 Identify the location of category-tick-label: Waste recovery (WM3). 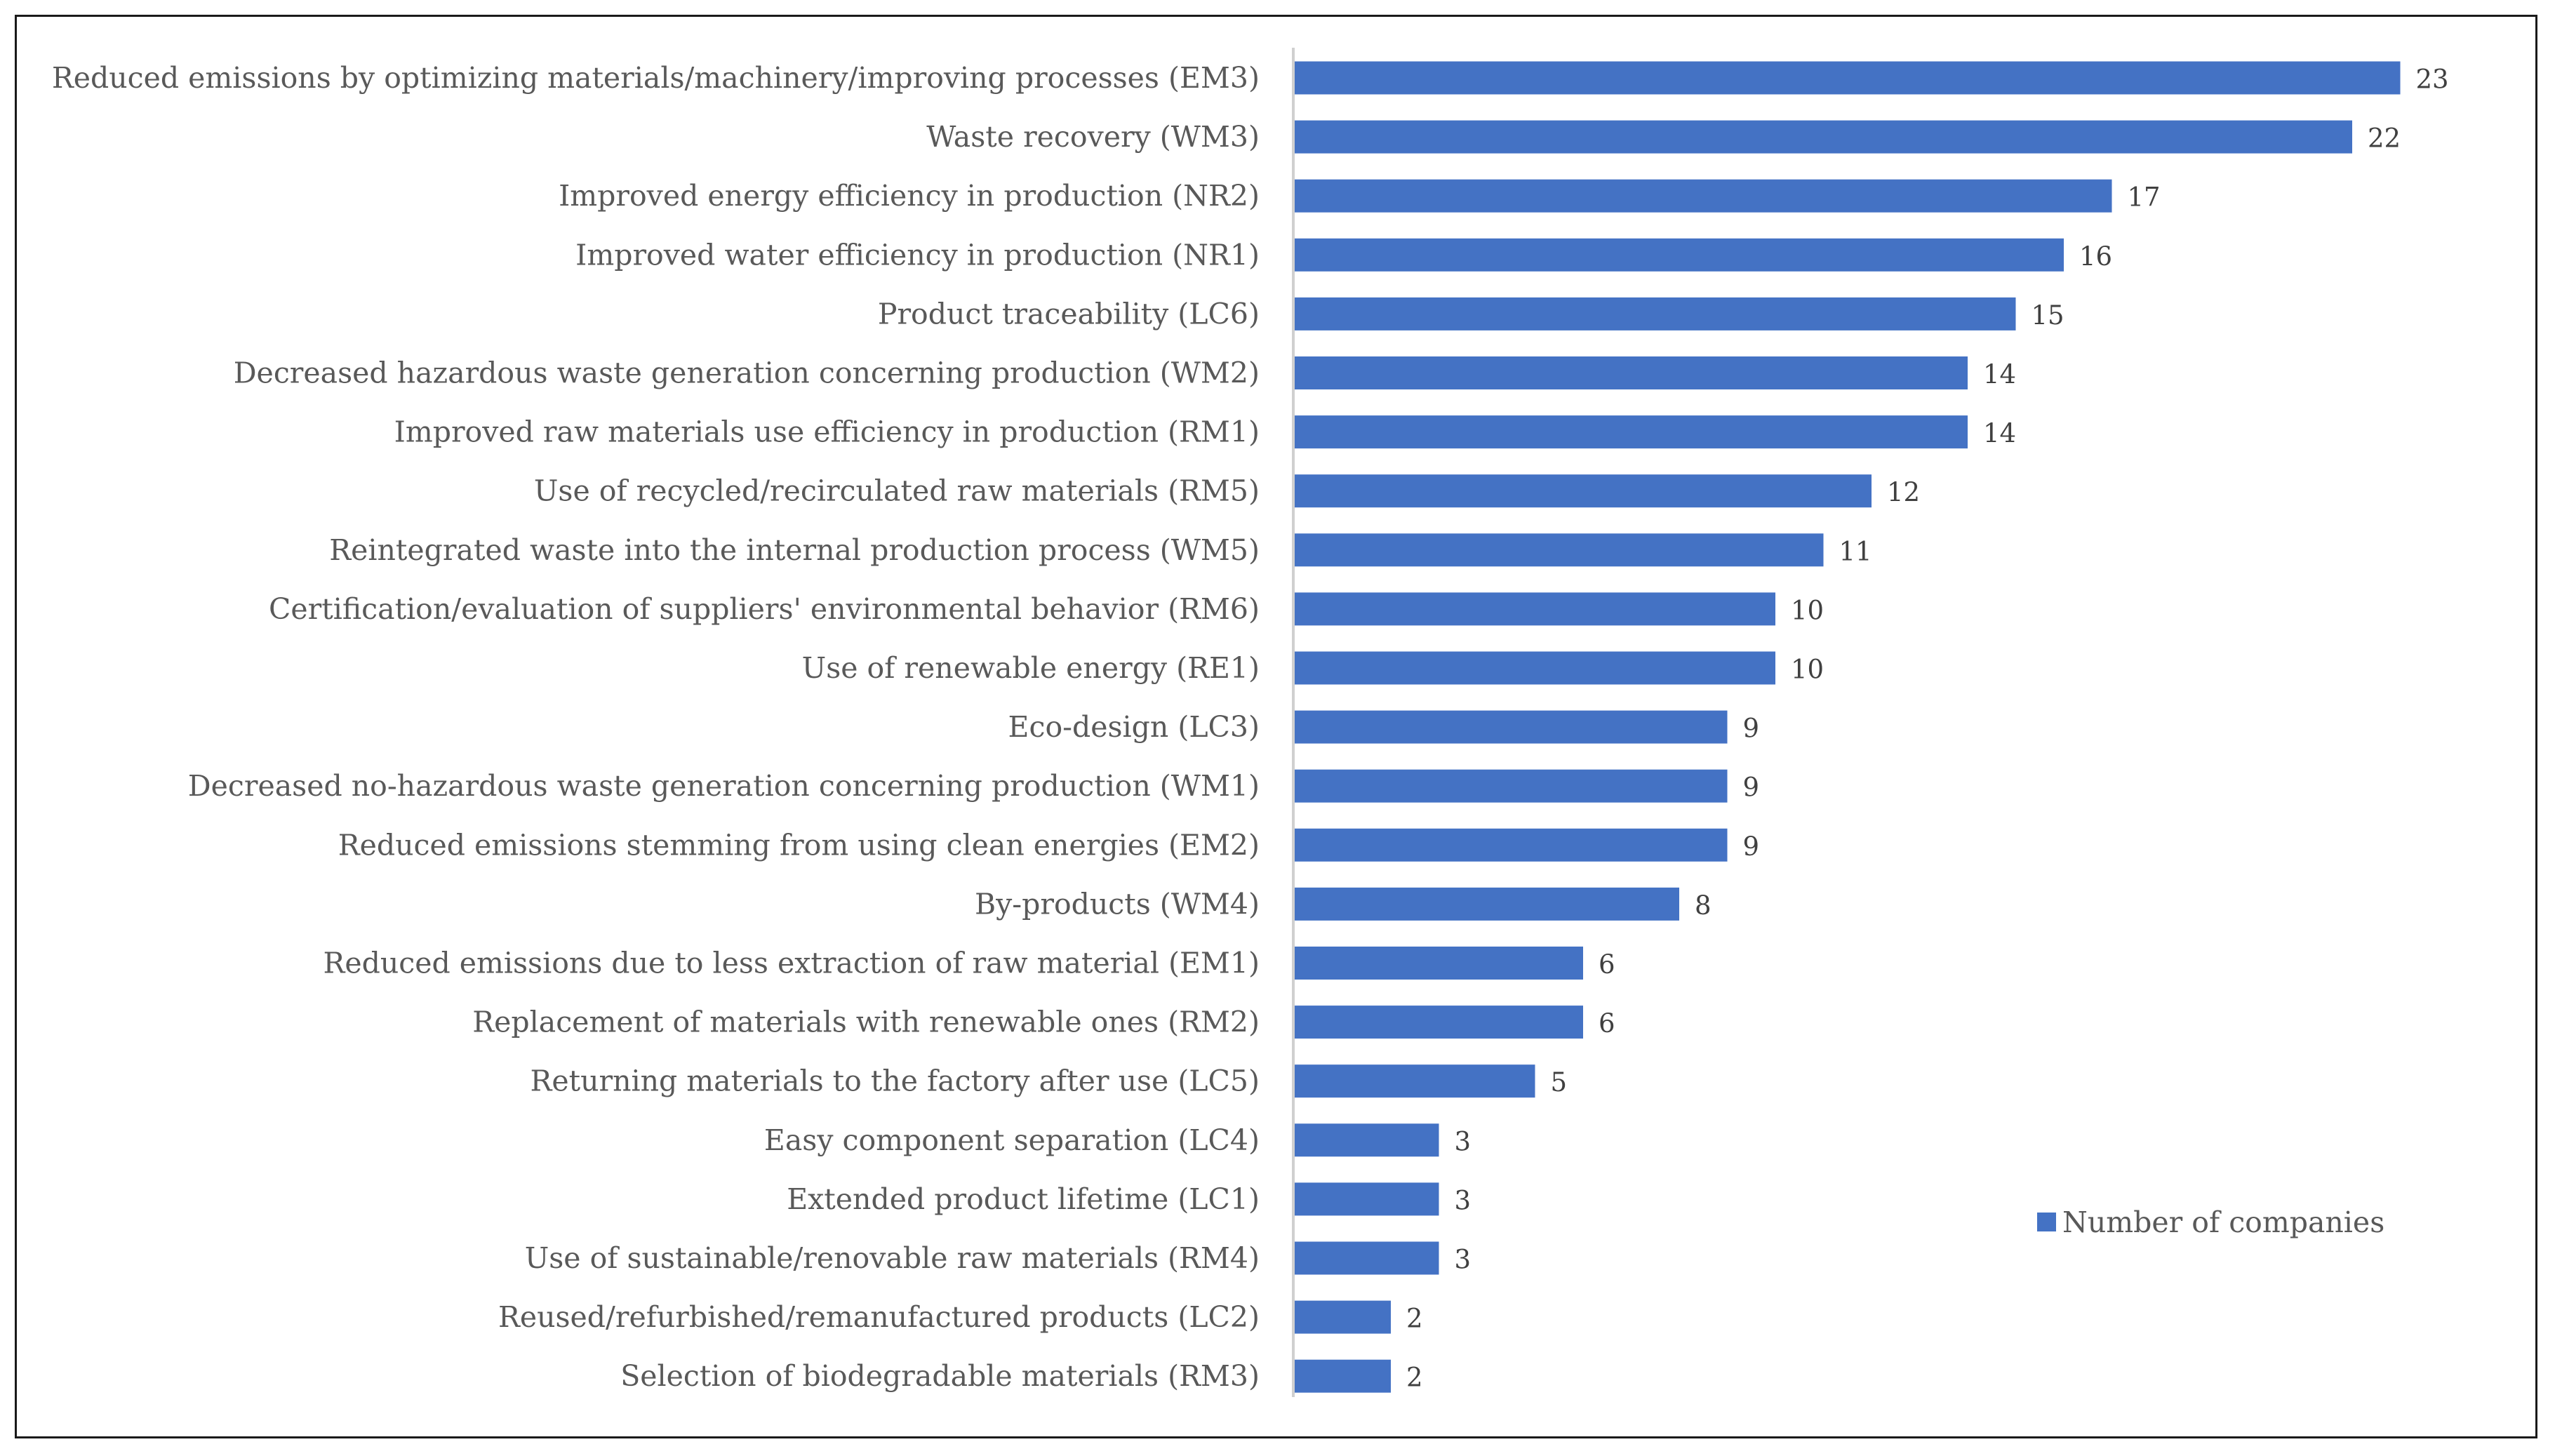
(1093, 137).